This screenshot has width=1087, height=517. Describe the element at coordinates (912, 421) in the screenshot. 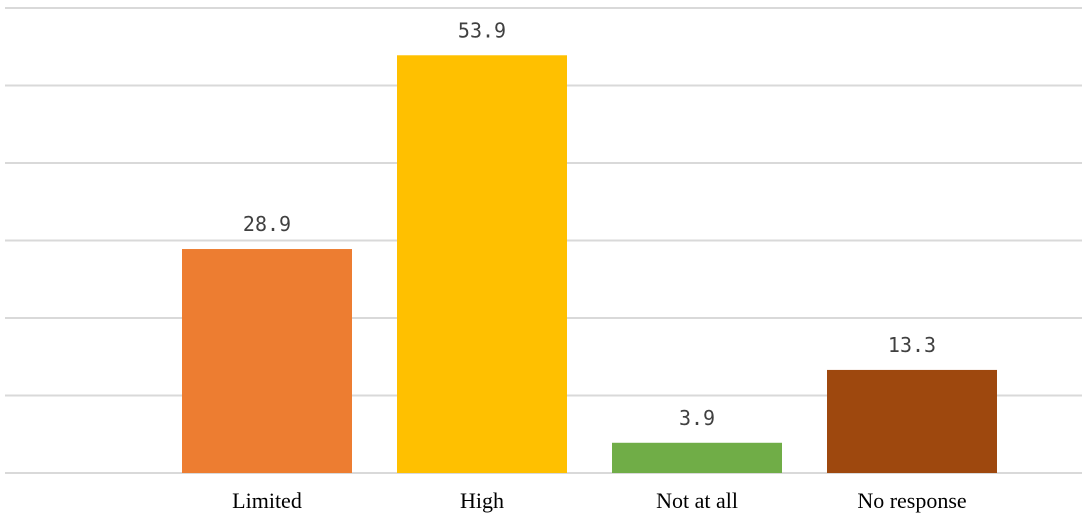

I see `bar-no-response` at that location.